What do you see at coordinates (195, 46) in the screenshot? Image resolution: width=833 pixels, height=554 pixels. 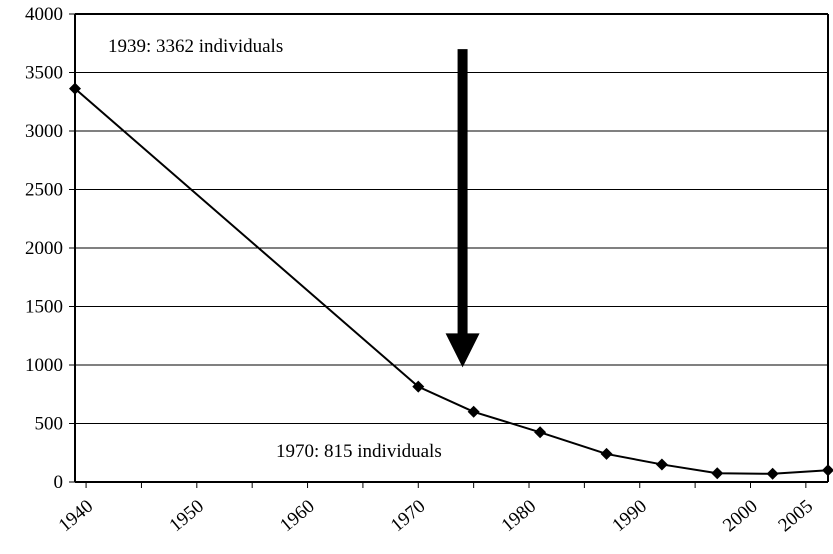 I see `annotation-1939: 1939: 3362 individuals` at bounding box center [195, 46].